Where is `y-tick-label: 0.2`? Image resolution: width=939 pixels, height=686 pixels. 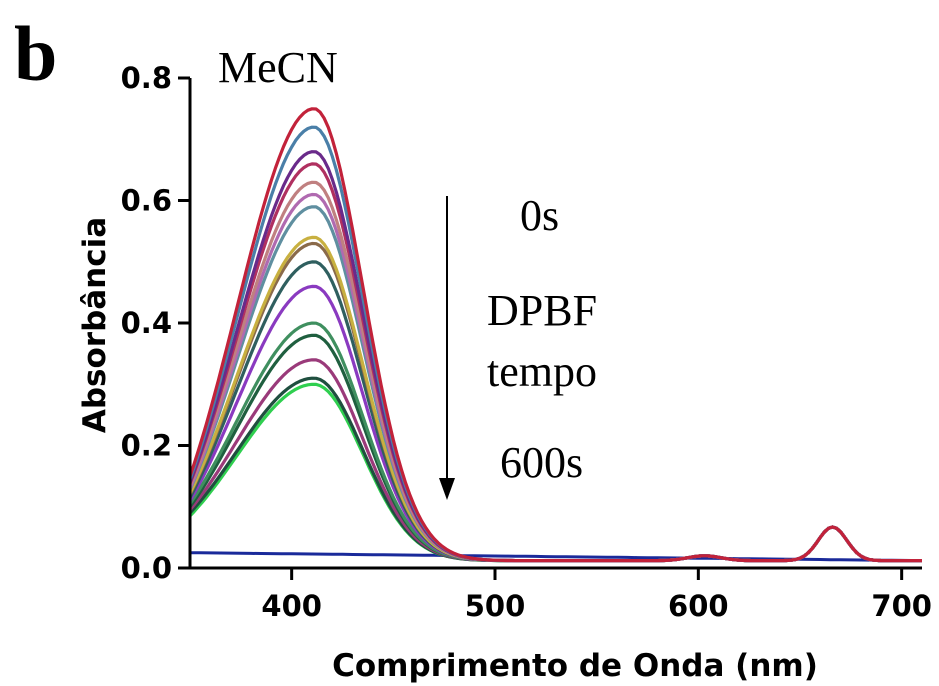
y-tick-label: 0.2 is located at coordinates (146, 446).